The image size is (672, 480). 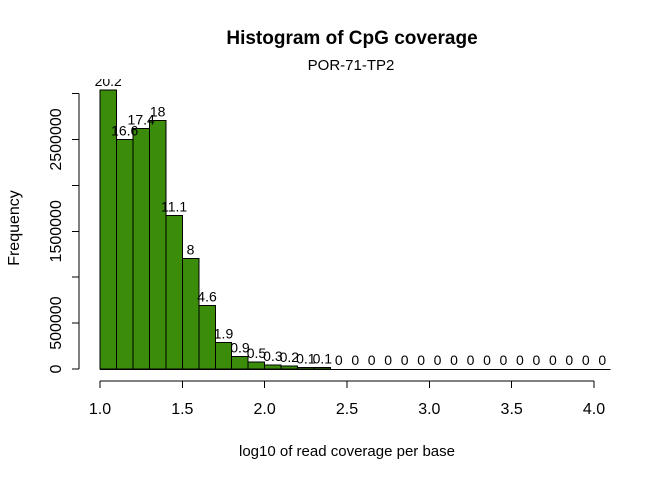 I want to click on x-tick-label: 3.0, so click(x=429, y=409).